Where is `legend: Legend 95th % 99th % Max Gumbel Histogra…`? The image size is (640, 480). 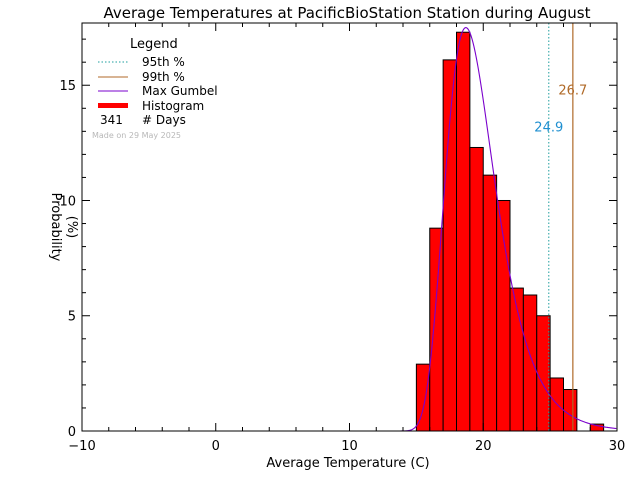 legend: Legend 95th % 99th % Max Gumbel Histogra… is located at coordinates (155, 88).